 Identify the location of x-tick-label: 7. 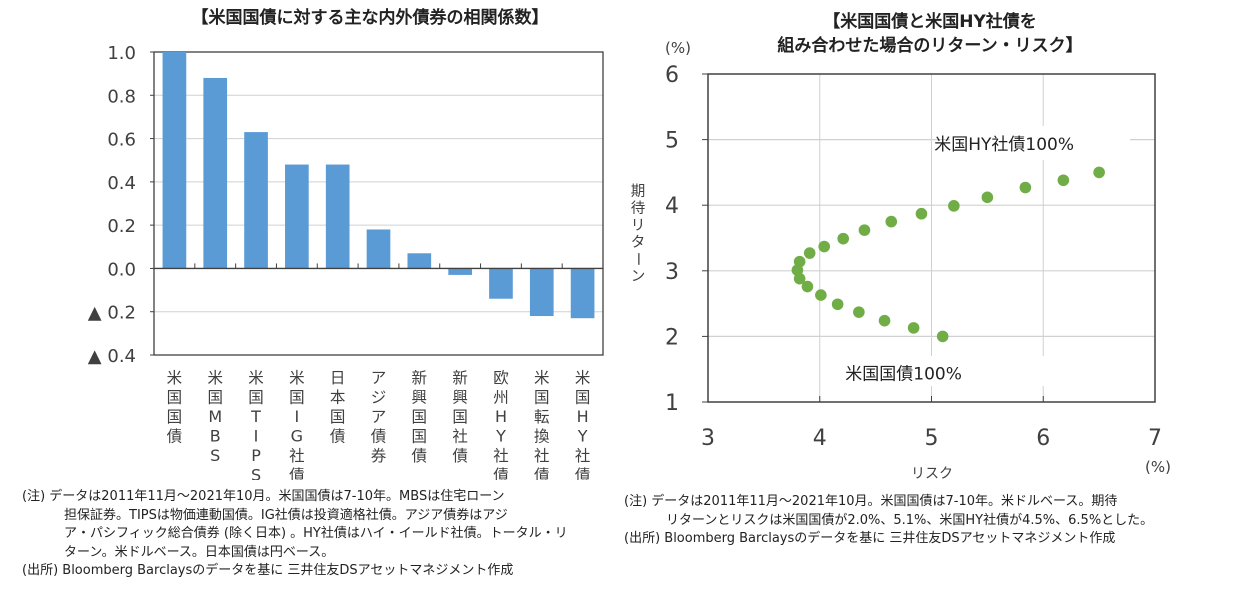
(1155, 438).